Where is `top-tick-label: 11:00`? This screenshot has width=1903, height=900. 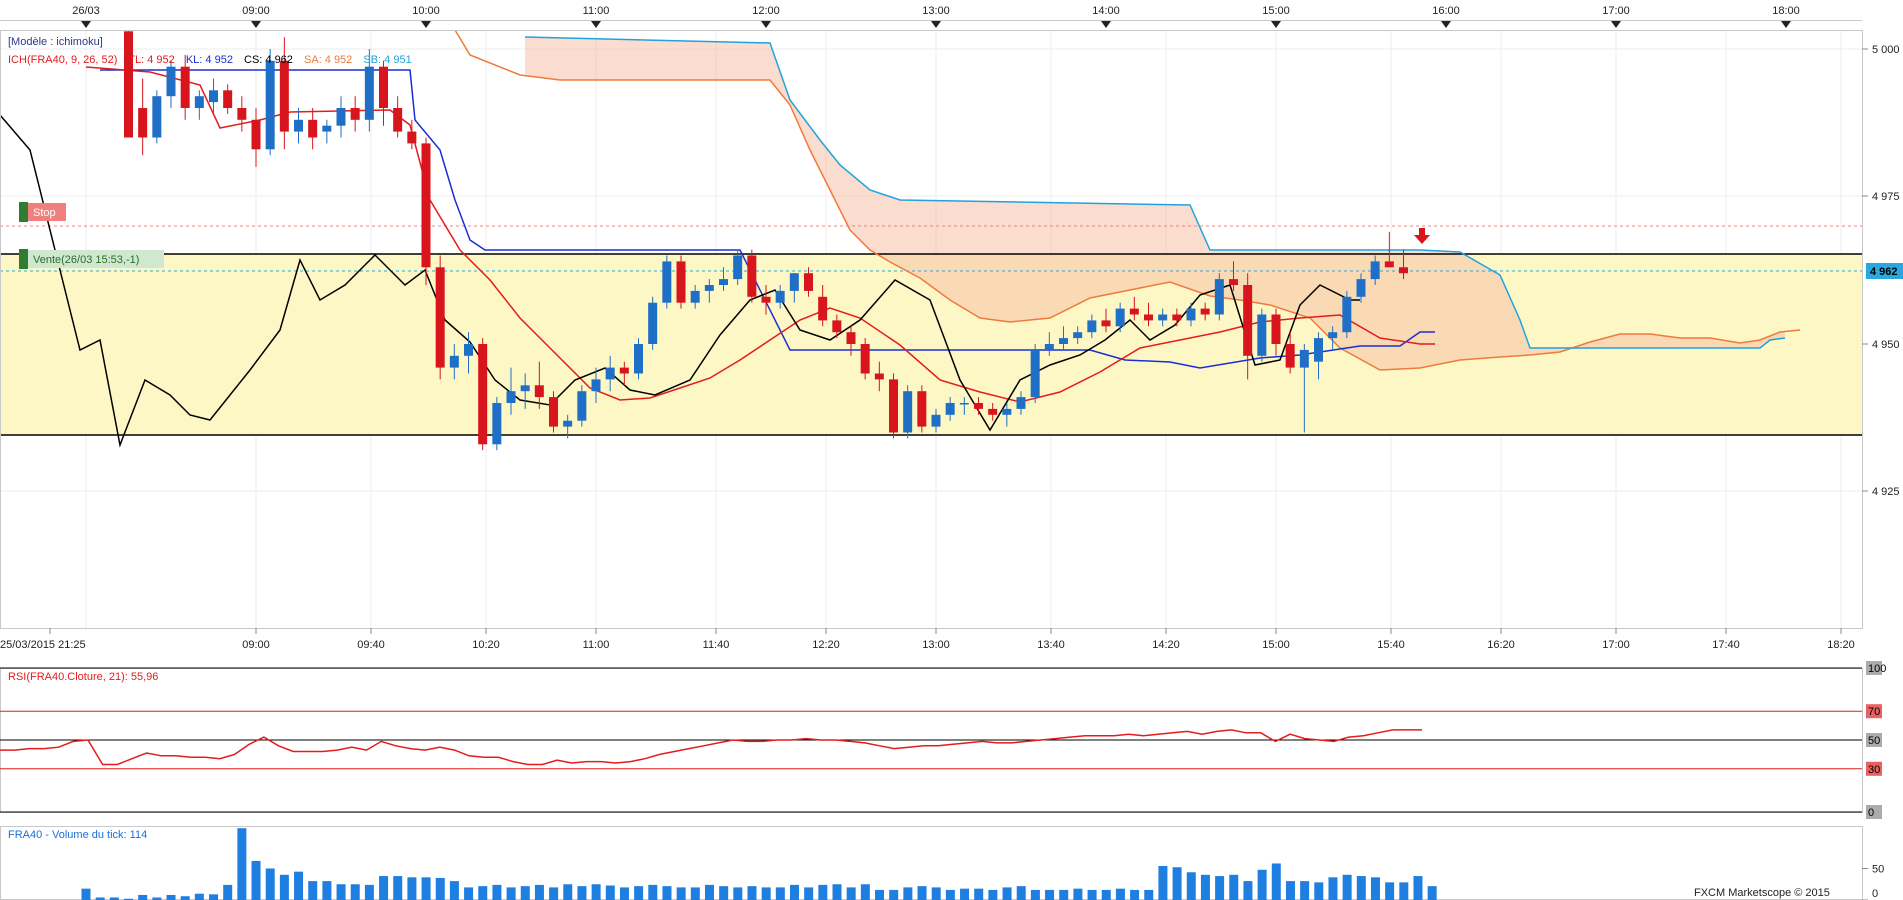 top-tick-label: 11:00 is located at coordinates (596, 11).